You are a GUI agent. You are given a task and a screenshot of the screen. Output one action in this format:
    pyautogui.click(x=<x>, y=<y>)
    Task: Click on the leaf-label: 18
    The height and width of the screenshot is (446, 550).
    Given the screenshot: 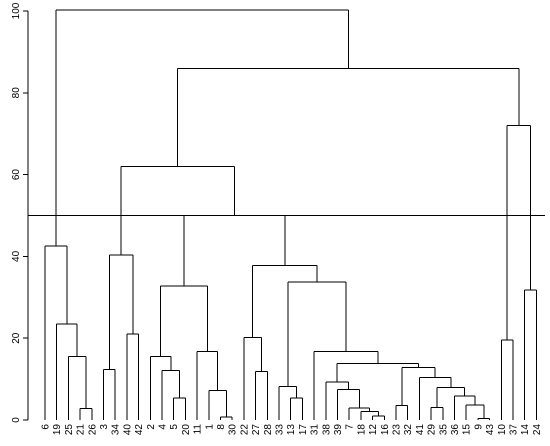 What is the action you would take?
    pyautogui.click(x=361, y=430)
    